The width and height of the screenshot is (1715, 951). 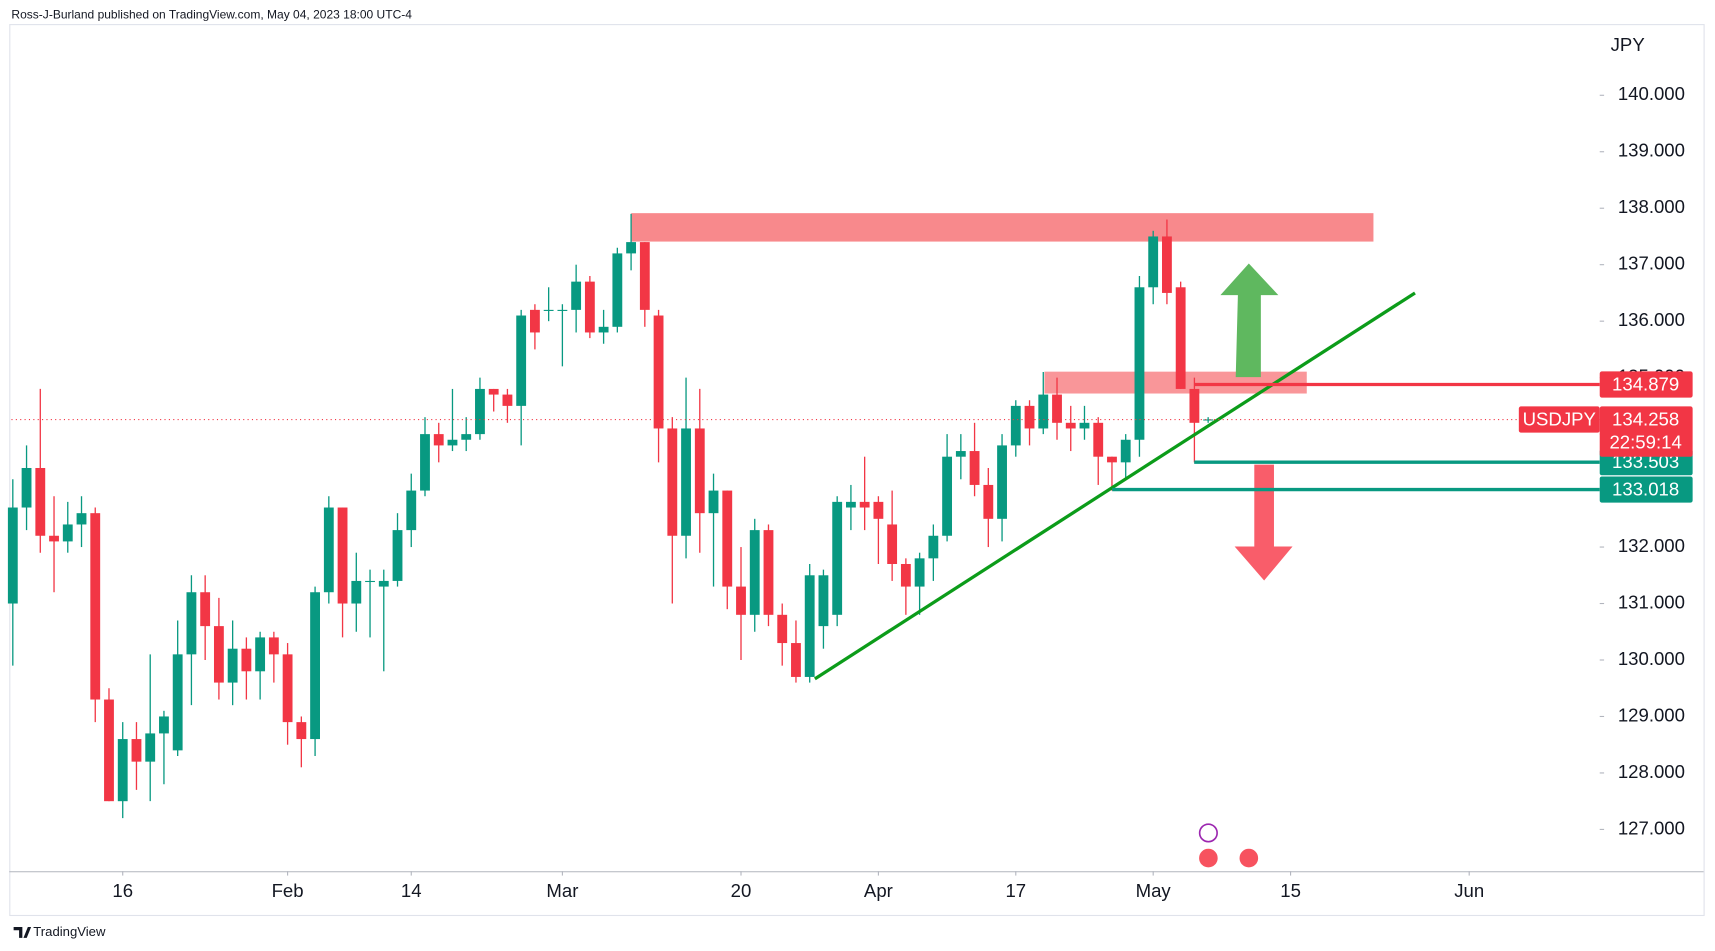 I want to click on price-label: 133.018, so click(x=1645, y=489).